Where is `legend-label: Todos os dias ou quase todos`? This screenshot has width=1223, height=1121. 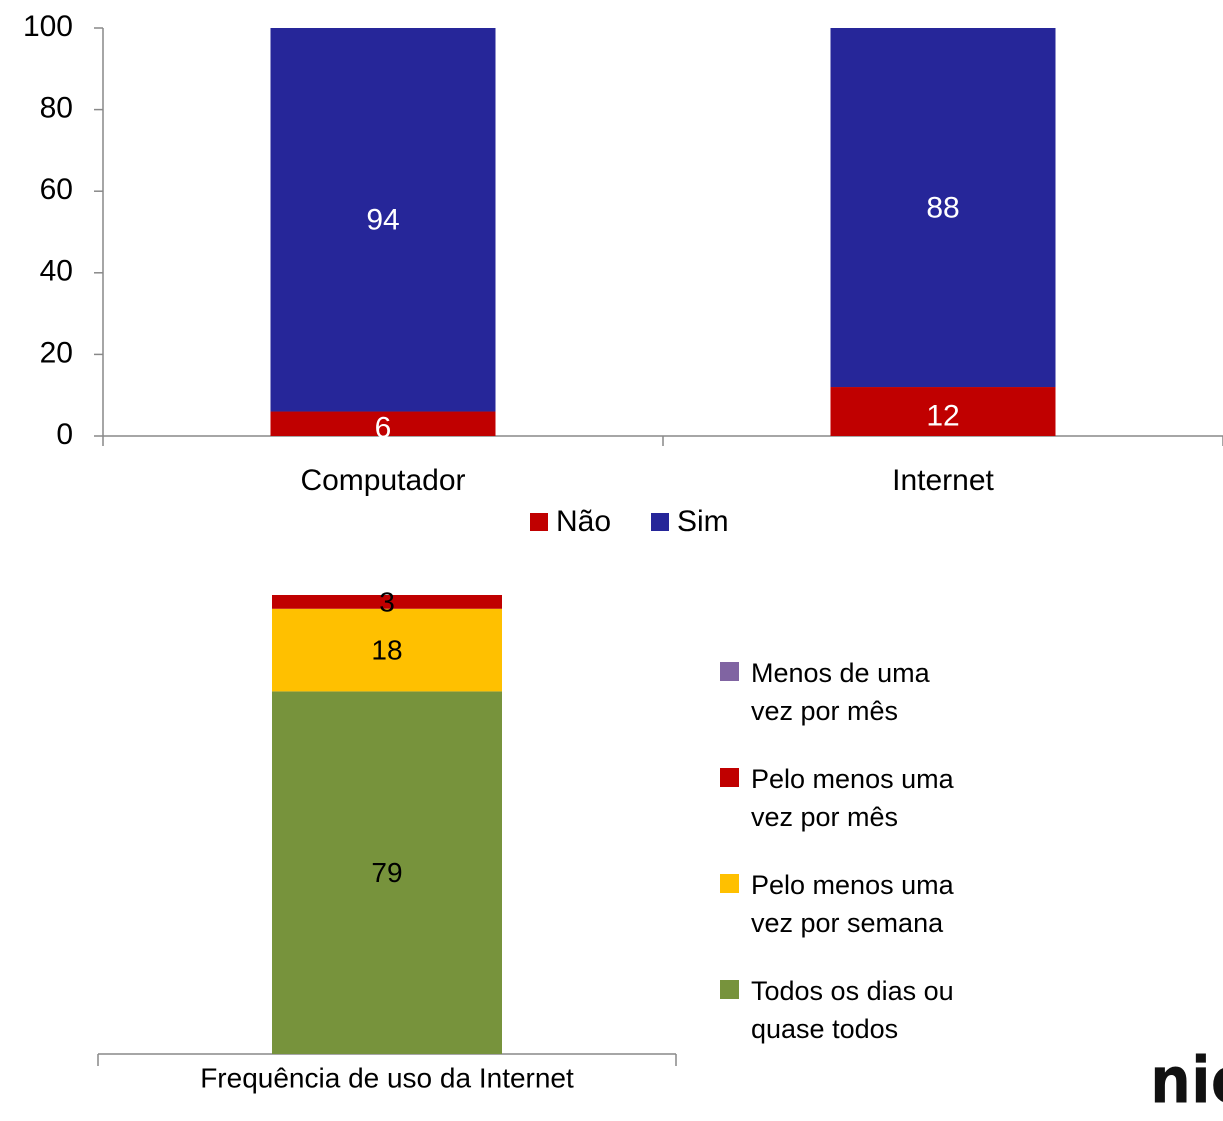 legend-label: Todos os dias ou quase todos is located at coordinates (852, 1010).